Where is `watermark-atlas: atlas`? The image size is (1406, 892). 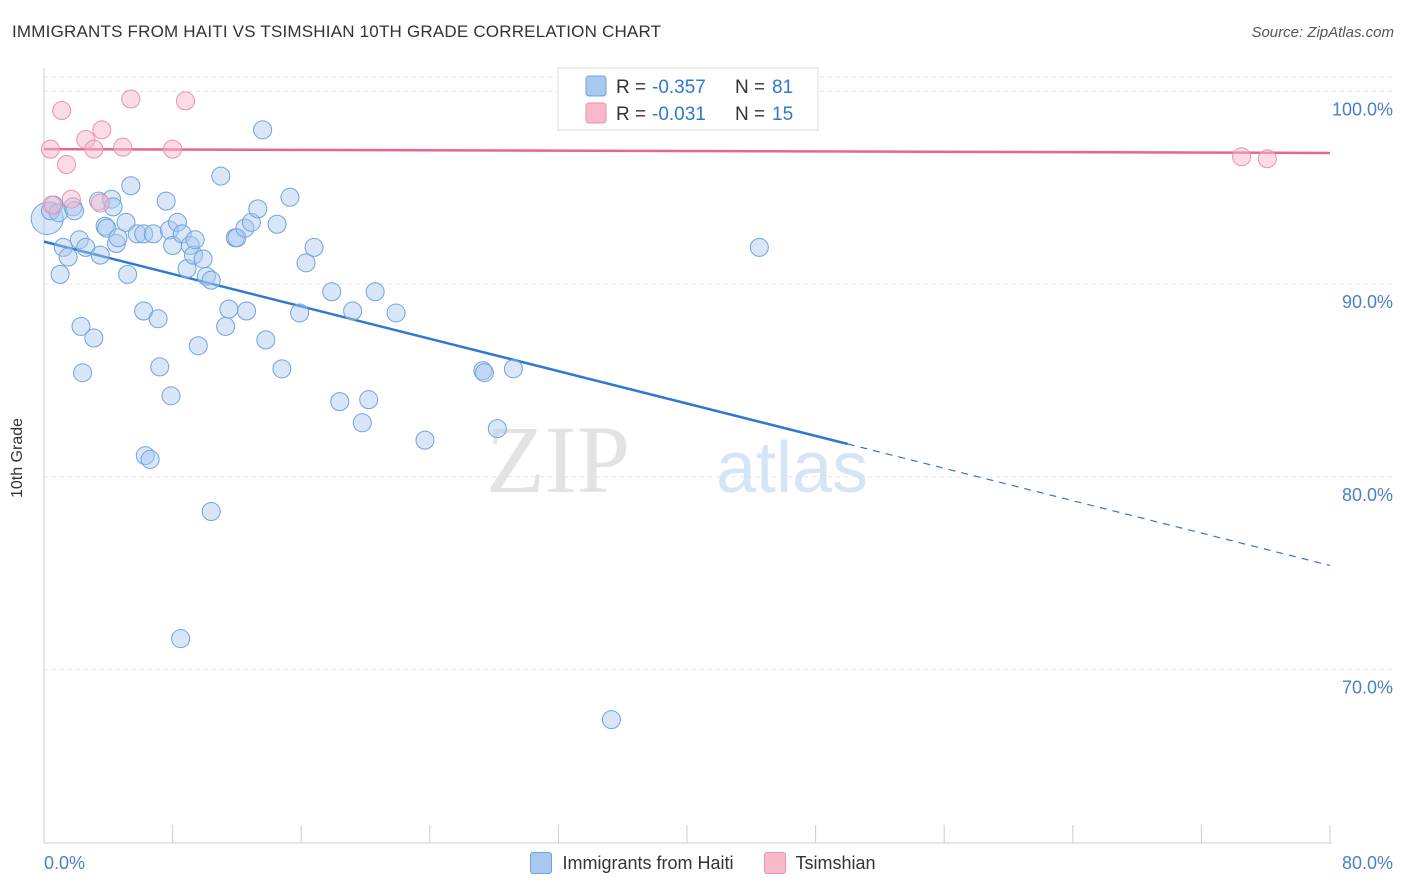 watermark-atlas: atlas is located at coordinates (792, 468).